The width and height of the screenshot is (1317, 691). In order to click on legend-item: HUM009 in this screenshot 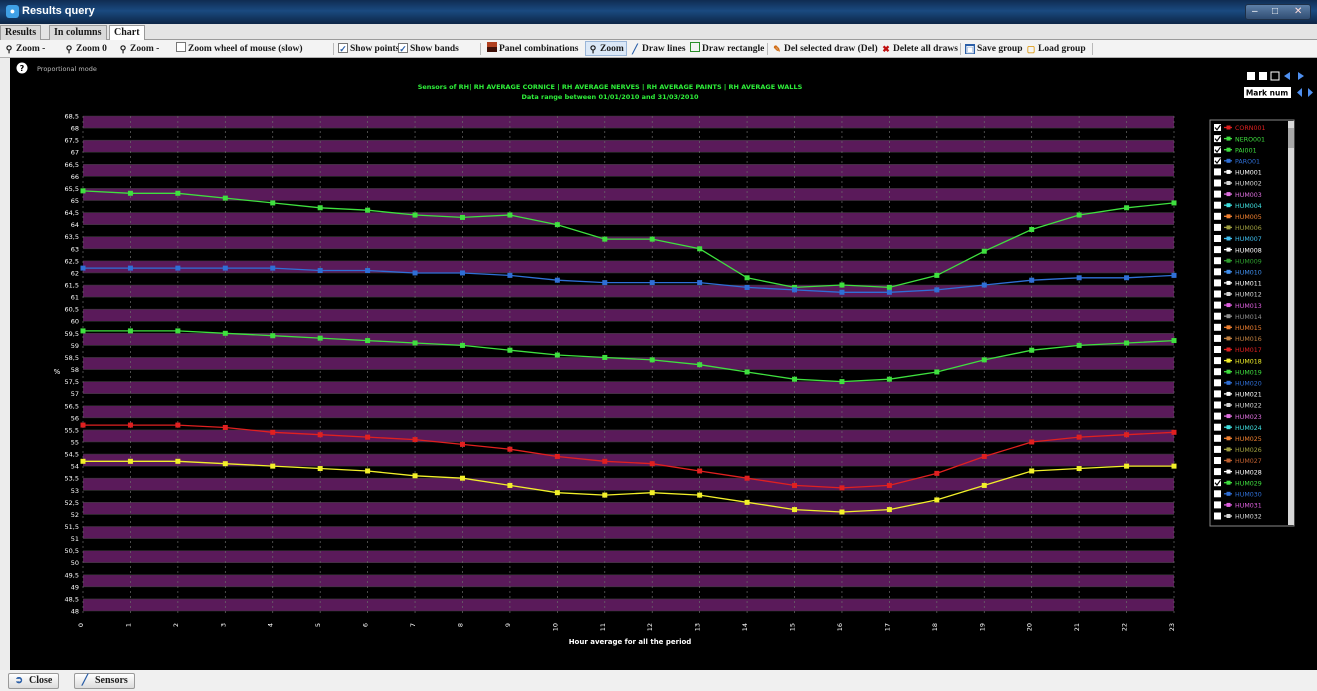, I will do `click(1238, 261)`.